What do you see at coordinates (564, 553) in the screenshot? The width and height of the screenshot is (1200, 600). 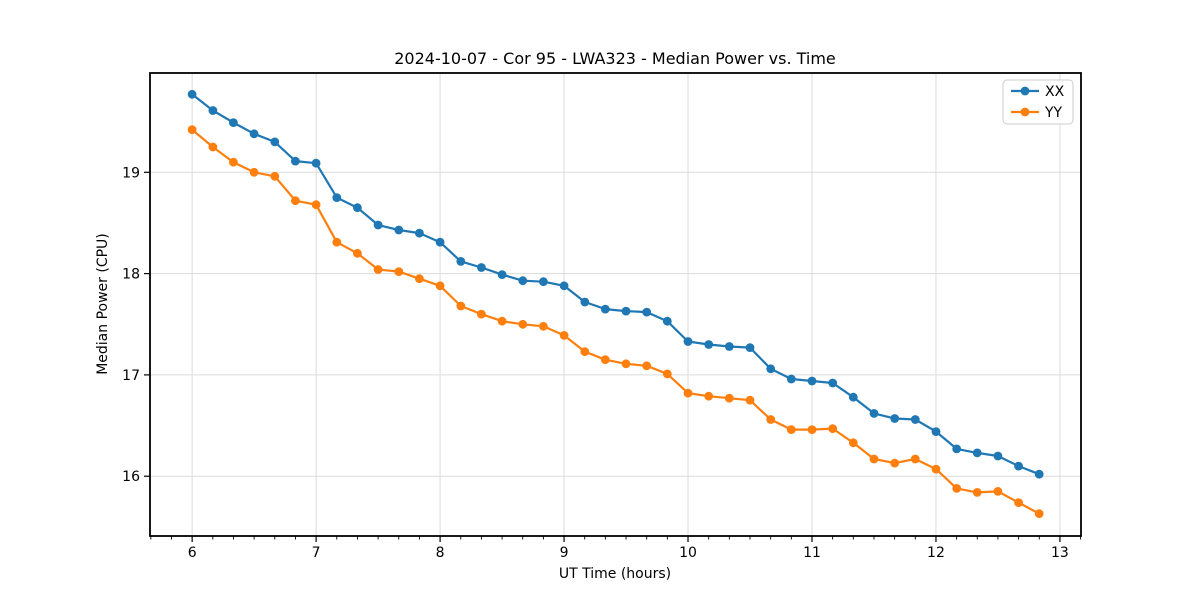 I see `x-tick-label: 9` at bounding box center [564, 553].